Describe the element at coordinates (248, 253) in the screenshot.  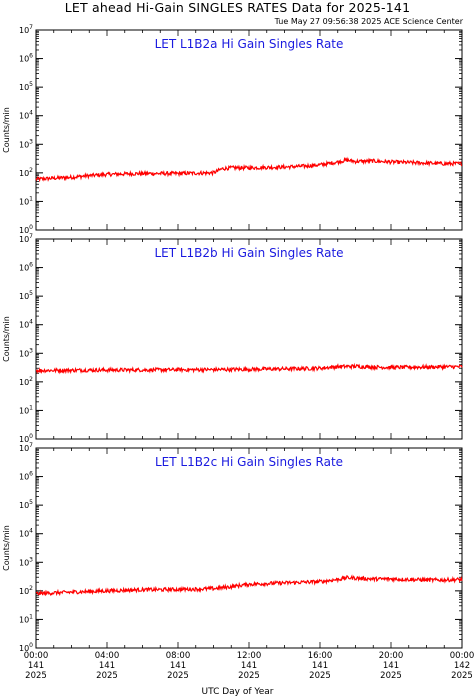
I see `panel-title: LET L1B2b Hi Gain Singles Rate` at that location.